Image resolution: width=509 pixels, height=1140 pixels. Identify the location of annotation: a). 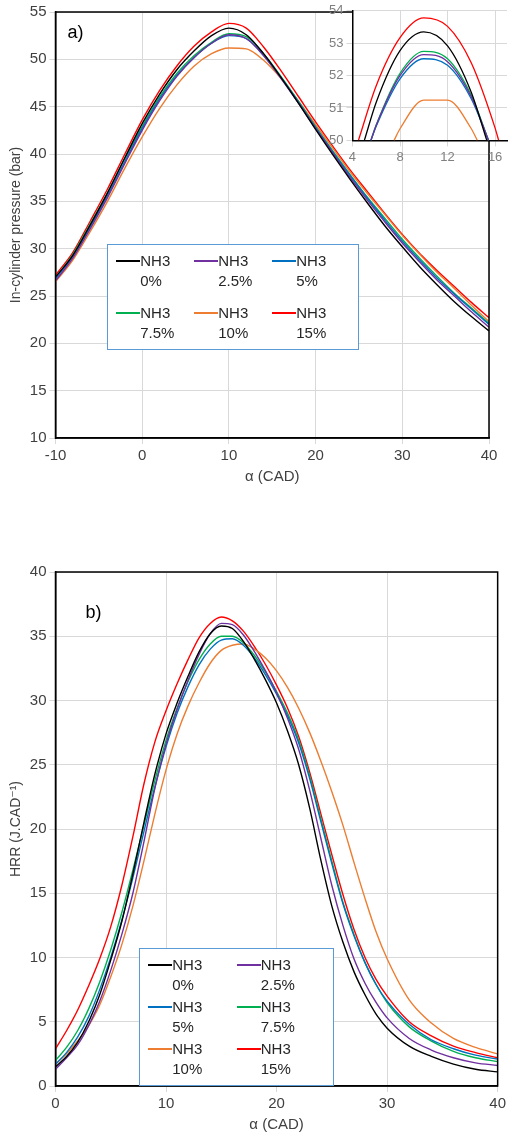
(75, 31).